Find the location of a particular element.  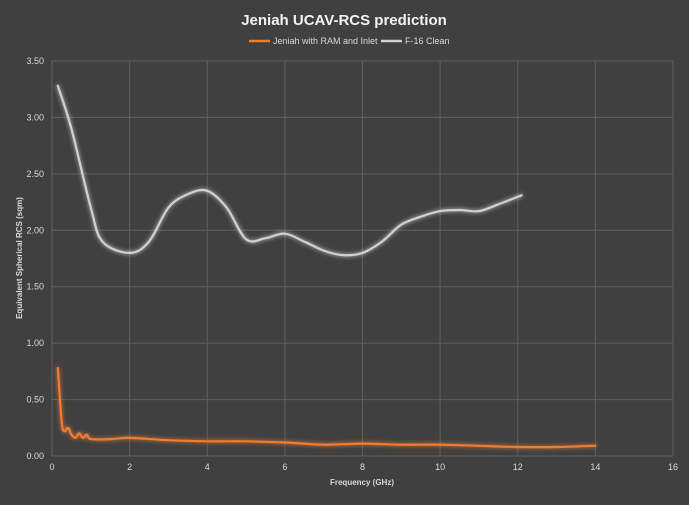

y-tick-label: 2.00 is located at coordinates (35, 230).